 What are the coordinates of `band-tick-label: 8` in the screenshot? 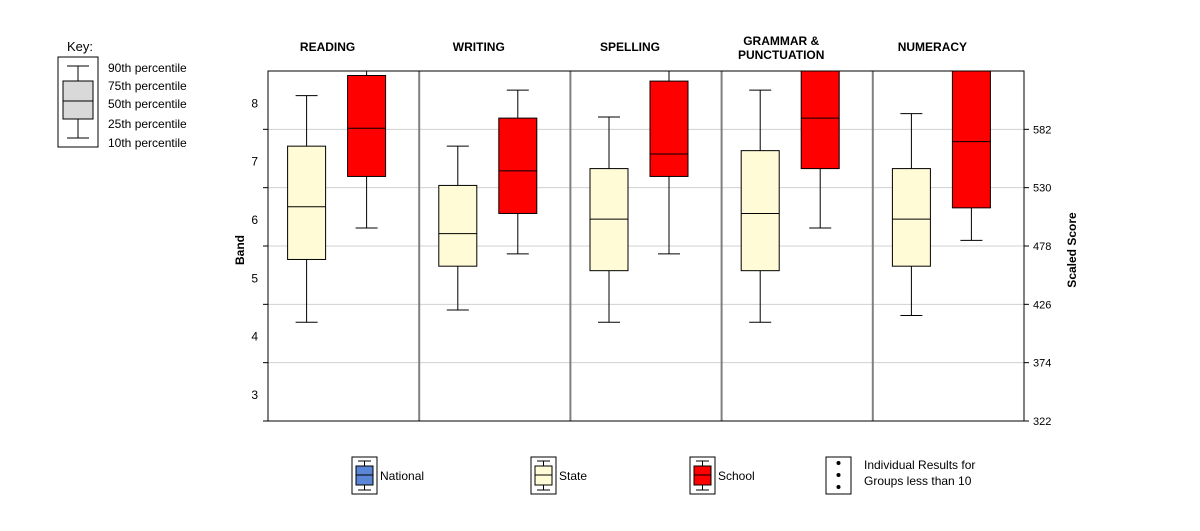 It's located at (254, 103).